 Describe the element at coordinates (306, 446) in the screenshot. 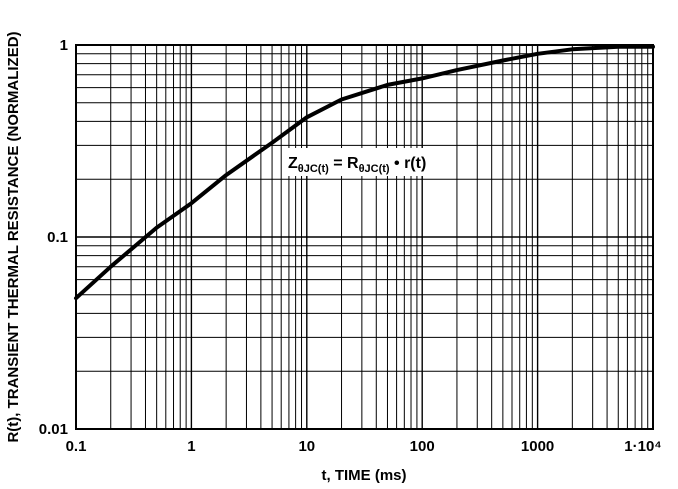

I see `x-tick-label: 10` at that location.